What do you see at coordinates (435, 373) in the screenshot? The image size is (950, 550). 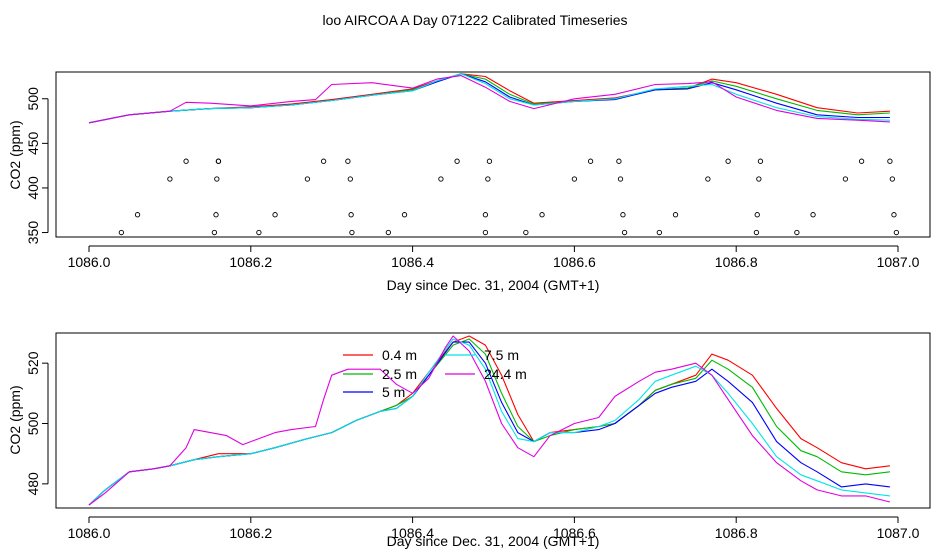 I see `legend: 0.4 m 2.5 m 5 m 7.5 m 24.4 m` at bounding box center [435, 373].